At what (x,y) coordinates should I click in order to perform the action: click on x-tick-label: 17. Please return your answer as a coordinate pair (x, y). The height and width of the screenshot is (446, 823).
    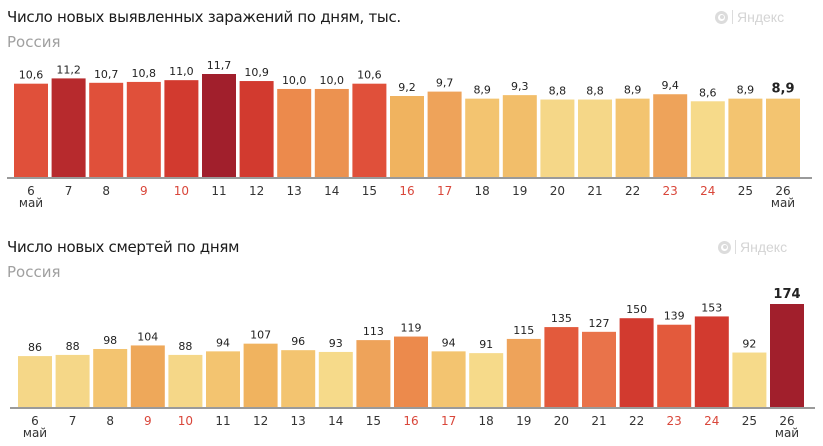
    Looking at the image, I should click on (444, 191).